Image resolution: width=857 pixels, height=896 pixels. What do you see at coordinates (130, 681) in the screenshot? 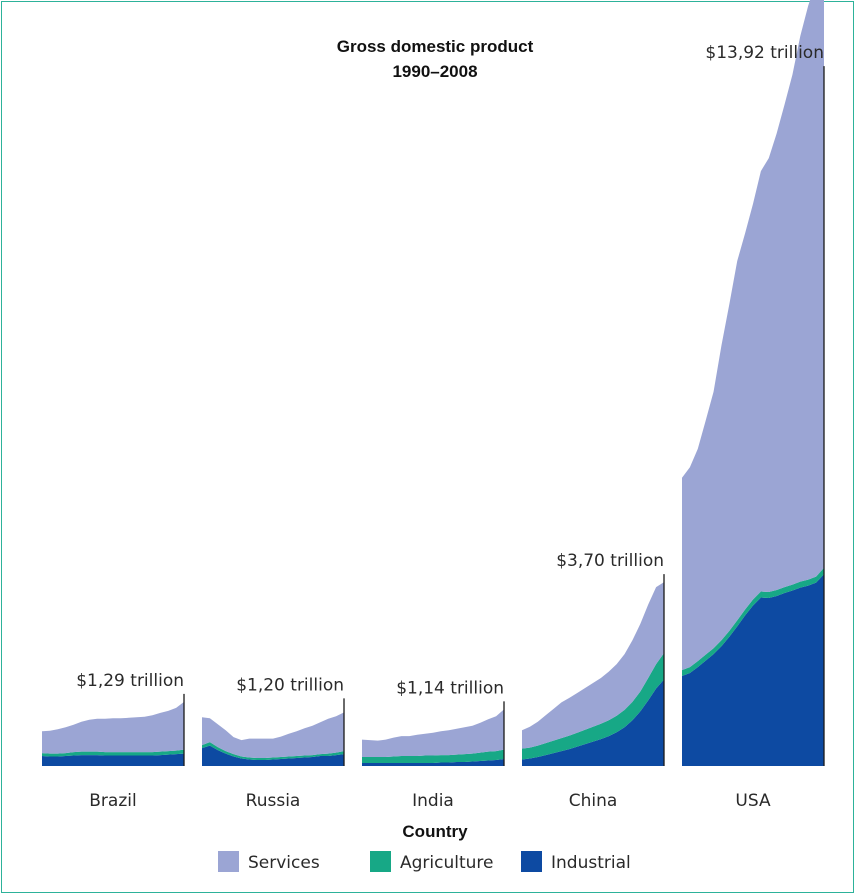
I see `brazil-total-label: $1,29 trillion` at bounding box center [130, 681].